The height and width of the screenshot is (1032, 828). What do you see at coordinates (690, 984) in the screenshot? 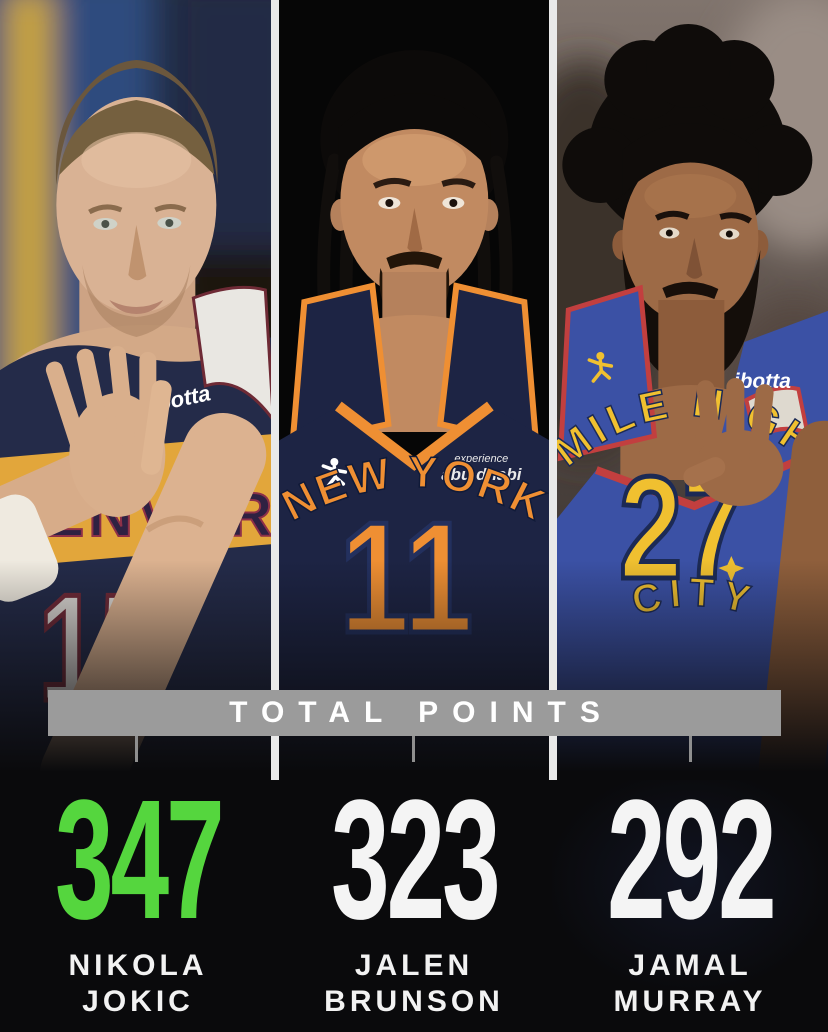
I see `player-name-murray: JAMAL MURRAY` at bounding box center [690, 984].